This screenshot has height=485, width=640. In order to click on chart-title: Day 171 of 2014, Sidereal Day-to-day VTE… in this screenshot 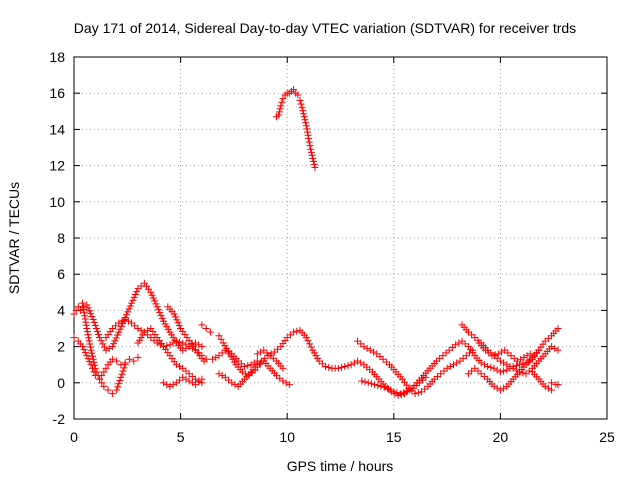, I will do `click(325, 28)`.